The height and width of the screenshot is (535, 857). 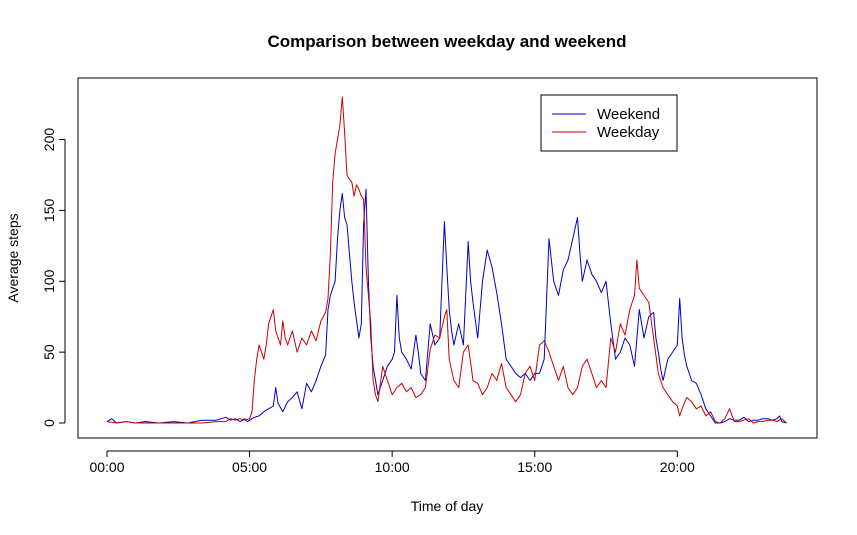 I want to click on legend-box, so click(x=609, y=123).